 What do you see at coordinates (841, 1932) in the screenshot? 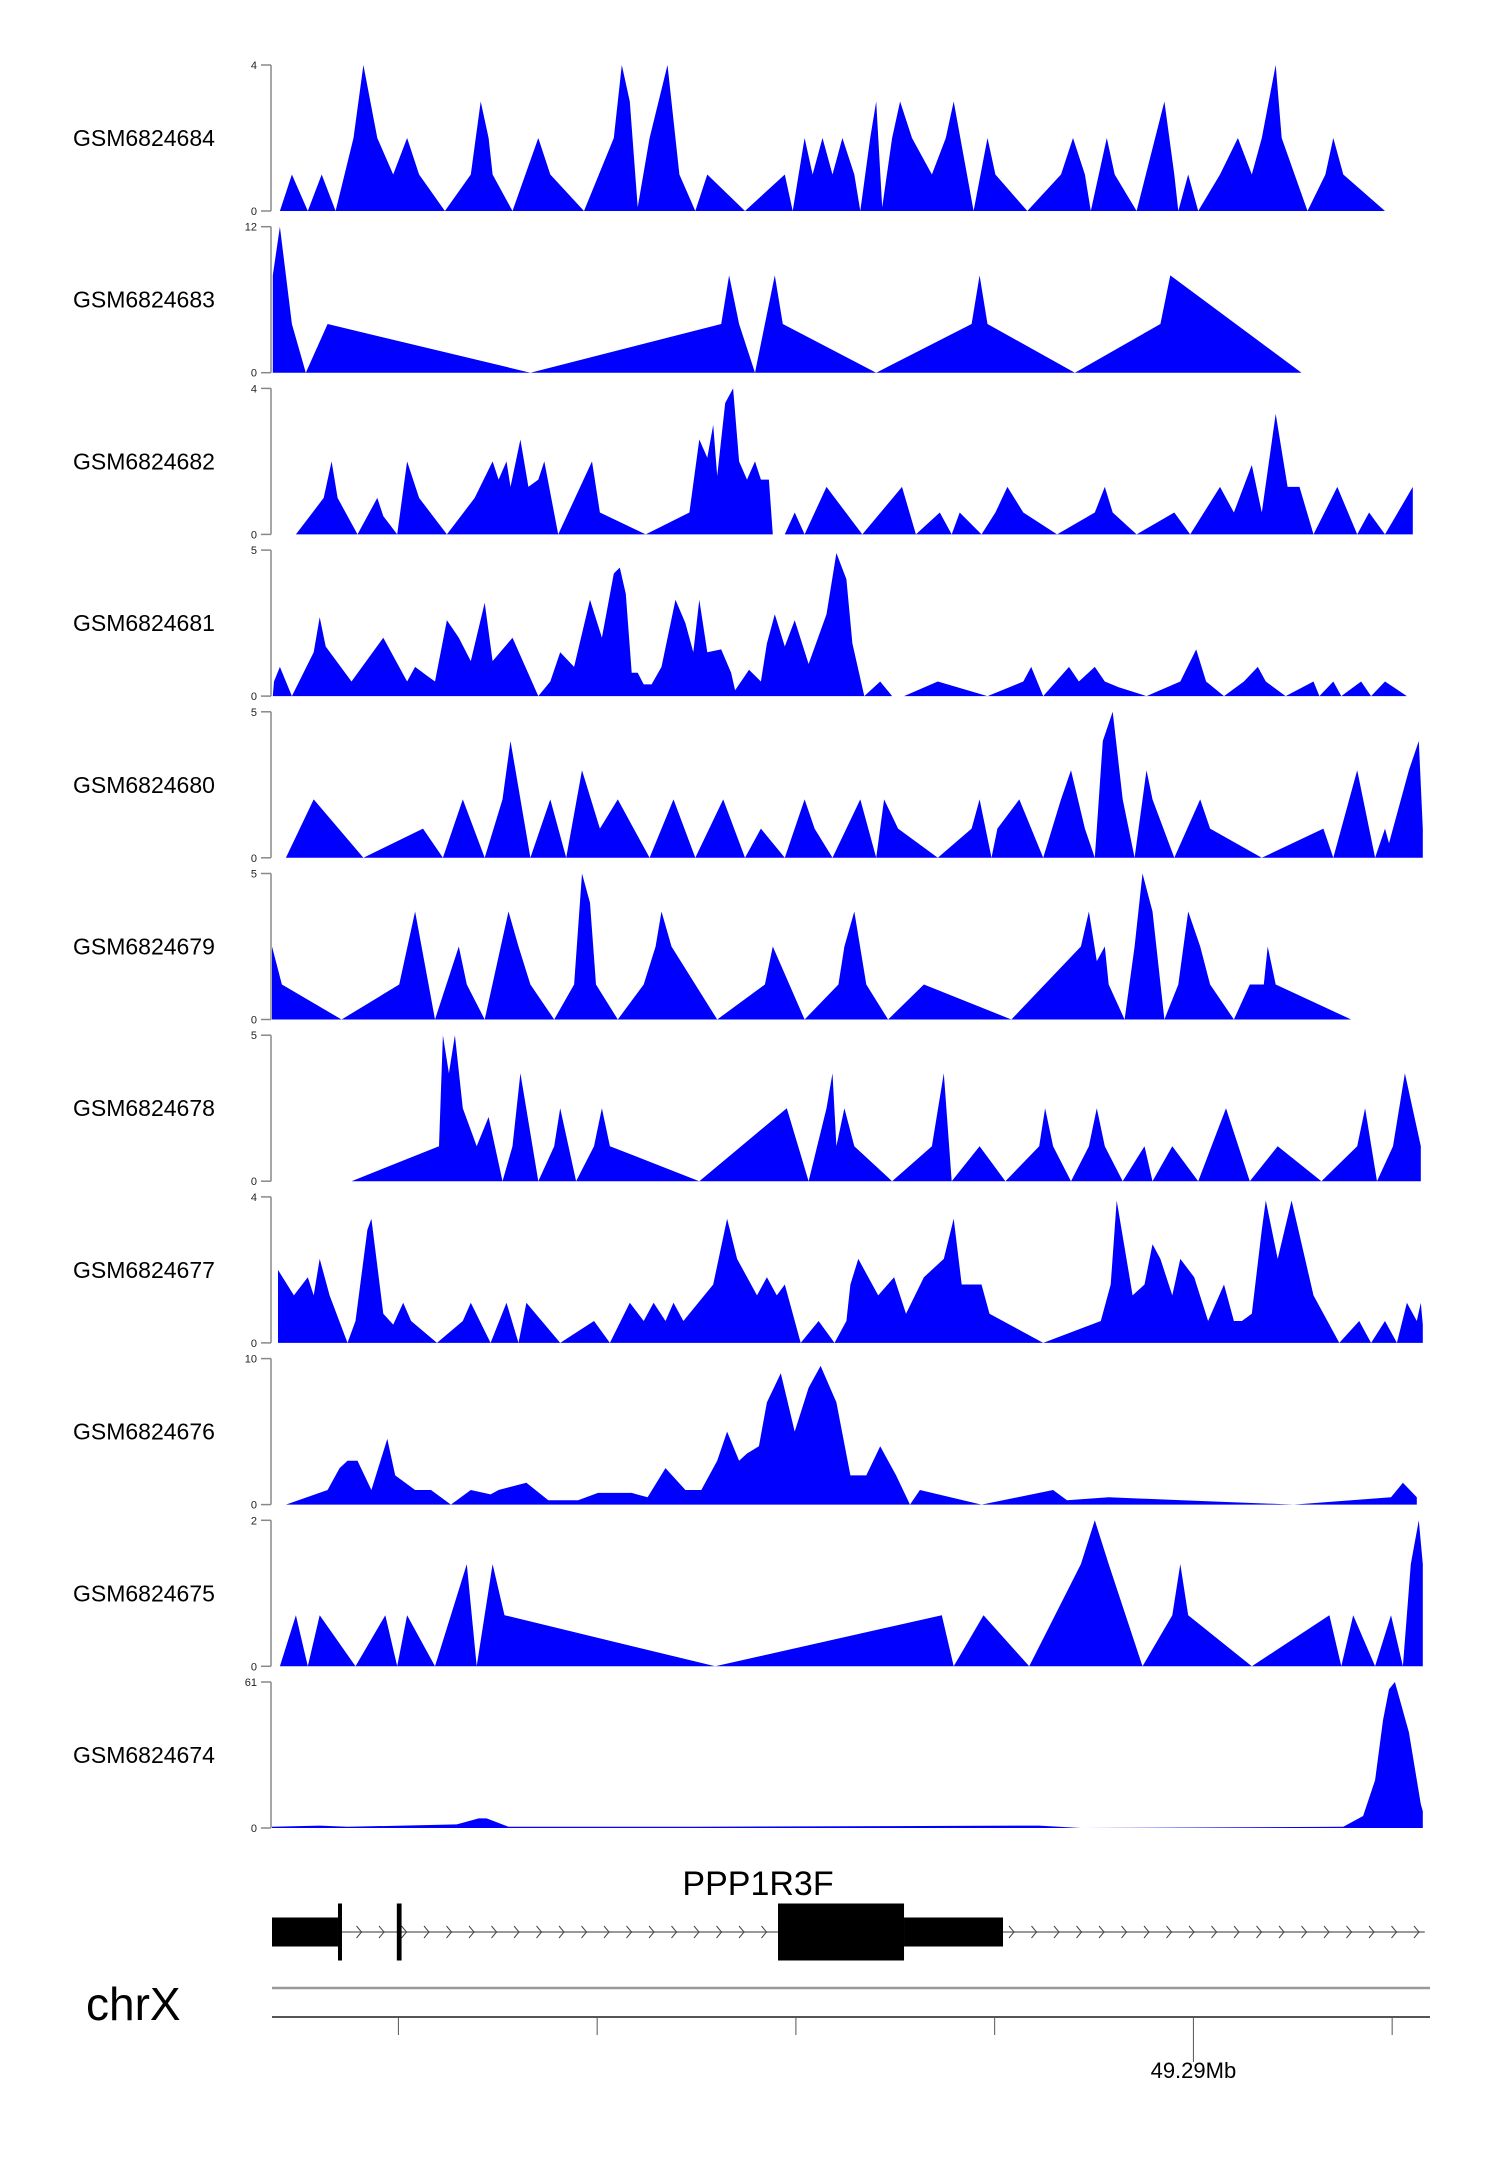
I see `gene-cds-block` at bounding box center [841, 1932].